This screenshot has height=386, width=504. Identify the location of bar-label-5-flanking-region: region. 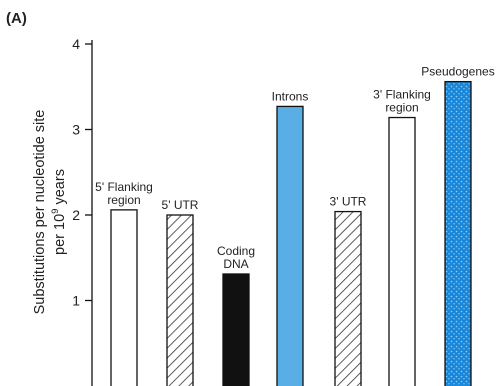
(123, 200).